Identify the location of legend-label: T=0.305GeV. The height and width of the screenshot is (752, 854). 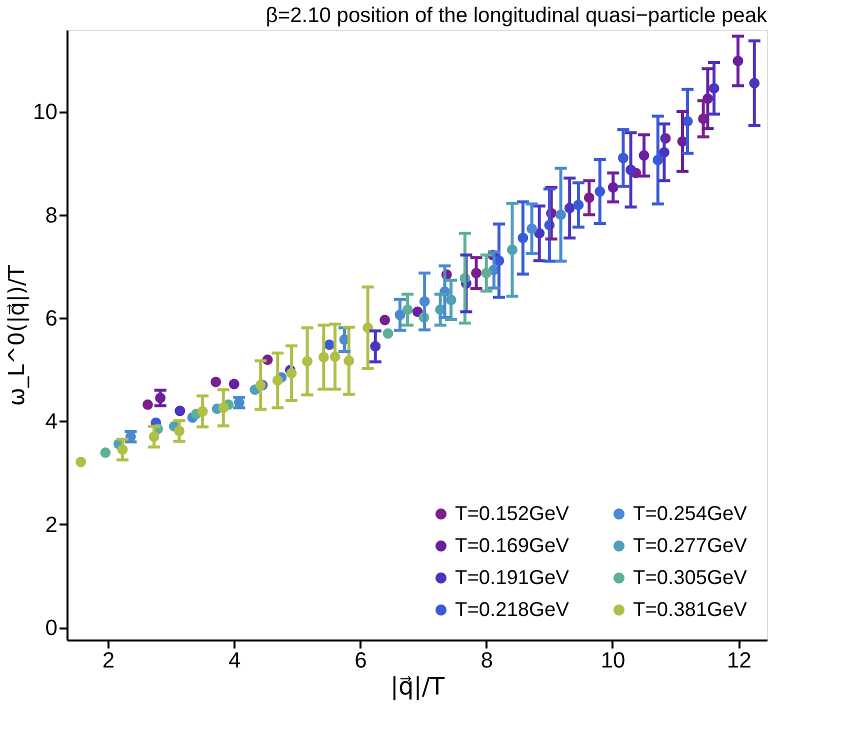
(690, 578).